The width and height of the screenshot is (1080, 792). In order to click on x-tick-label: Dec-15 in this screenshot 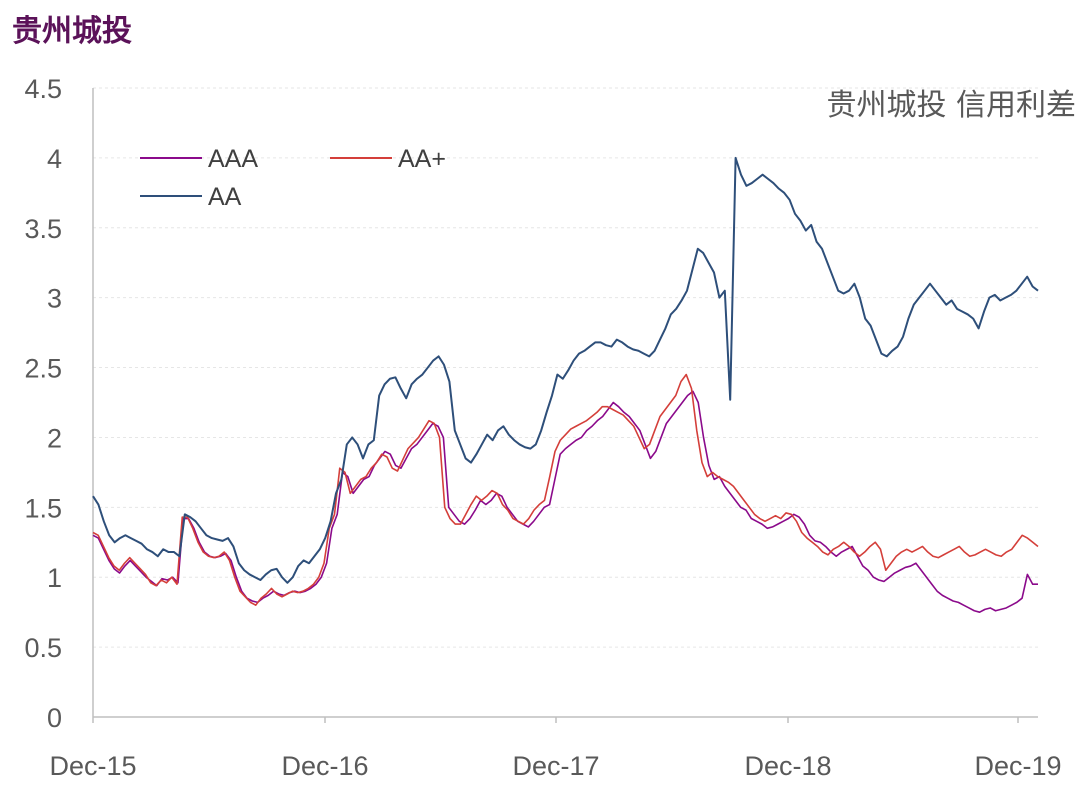, I will do `click(92, 766)`.